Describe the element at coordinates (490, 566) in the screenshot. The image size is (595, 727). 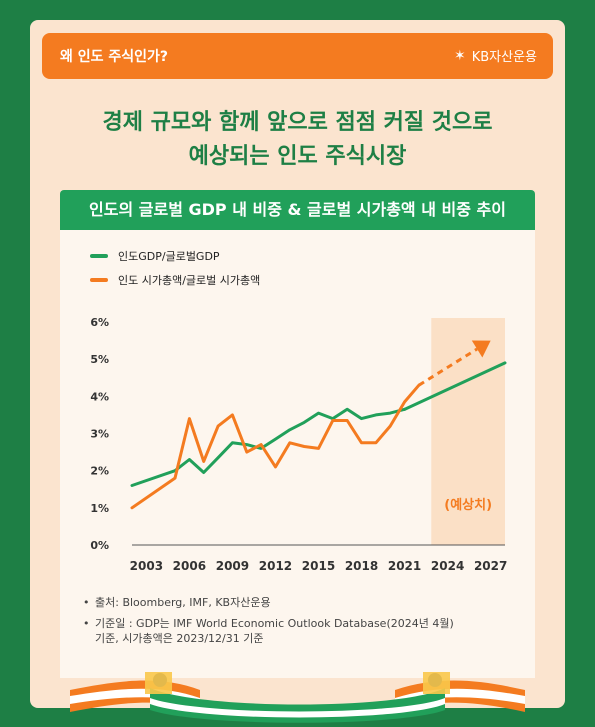
I see `x-tick-label: 2027` at that location.